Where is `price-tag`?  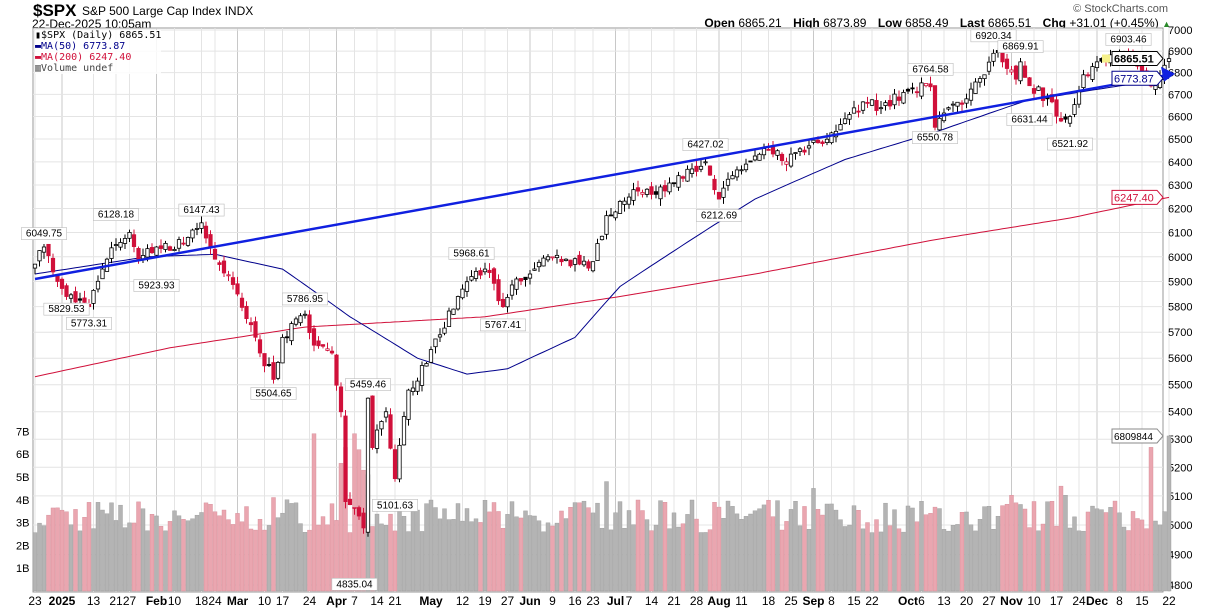
price-tag is located at coordinates (1137, 78).